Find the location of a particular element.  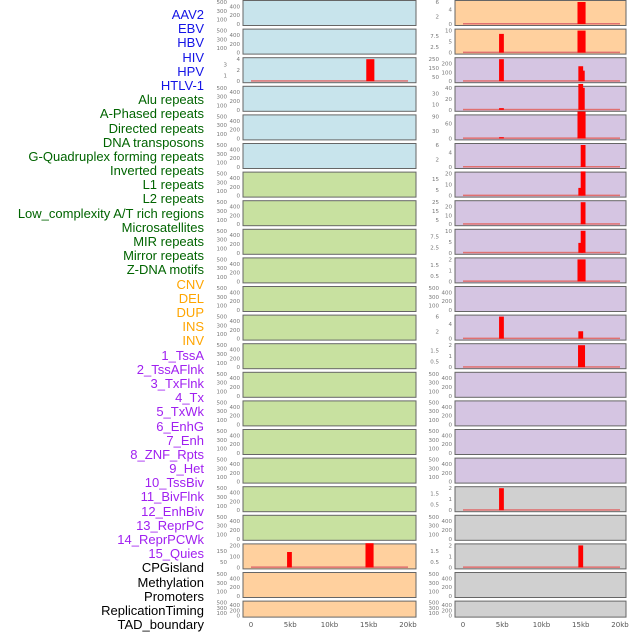

track-label: ReplicationTiming is located at coordinates (152, 610).